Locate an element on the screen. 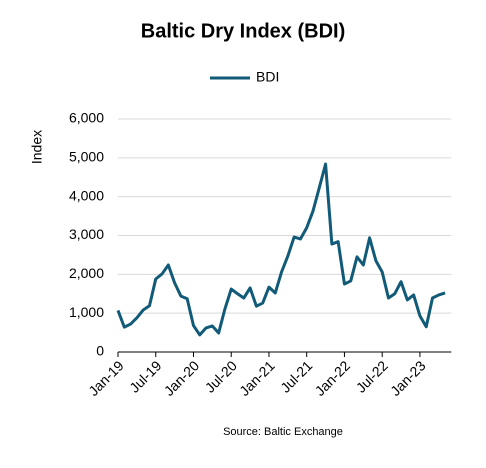 The height and width of the screenshot is (468, 486). y-tick-label: 6,000 is located at coordinates (86, 118).